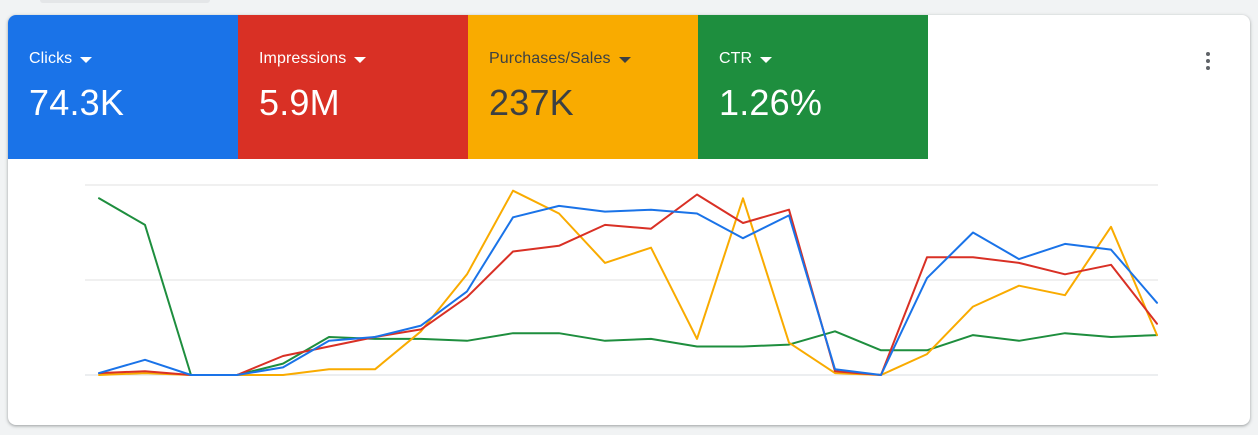  I want to click on metric-label: Impressions, so click(303, 58).